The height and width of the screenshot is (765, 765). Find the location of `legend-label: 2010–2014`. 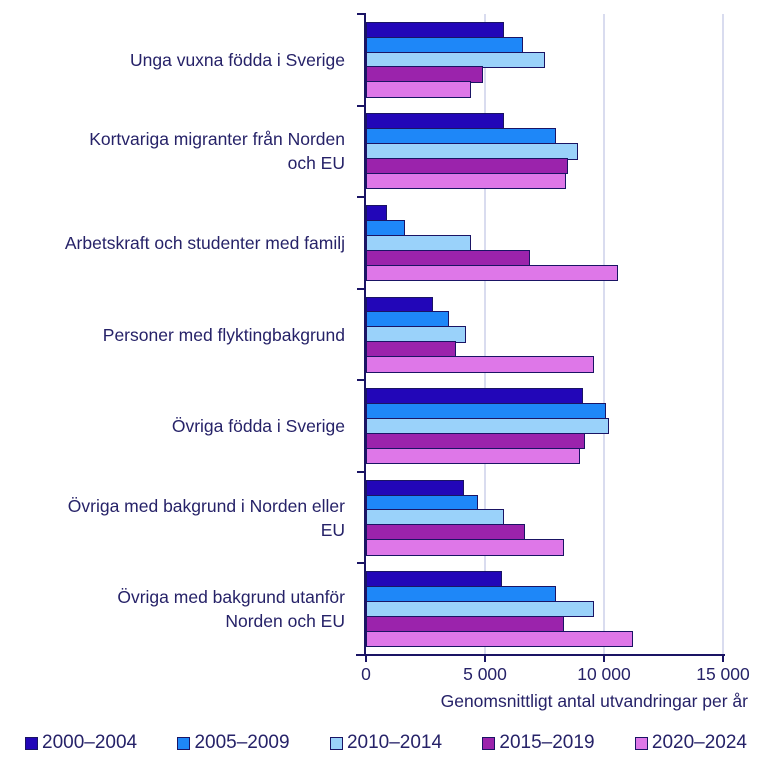

legend-label: 2010–2014 is located at coordinates (394, 742).